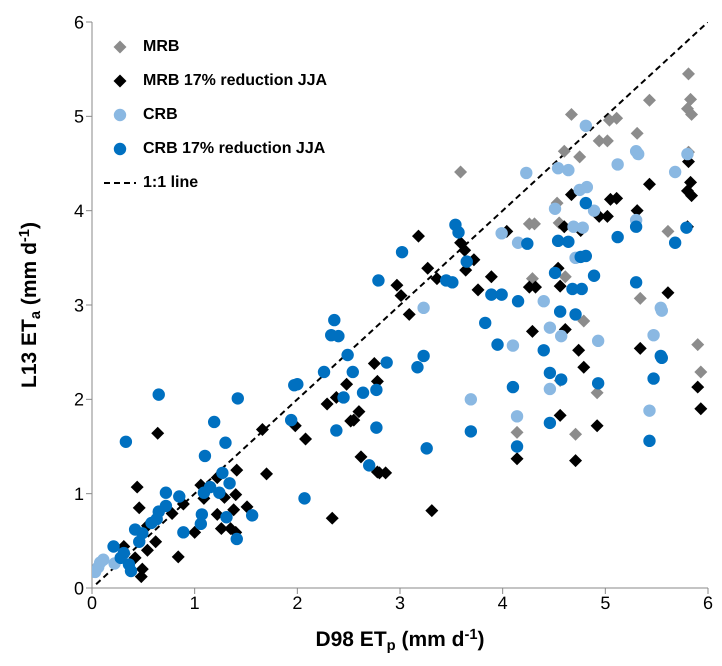  I want to click on y-tick-label: 6, so click(79, 22).